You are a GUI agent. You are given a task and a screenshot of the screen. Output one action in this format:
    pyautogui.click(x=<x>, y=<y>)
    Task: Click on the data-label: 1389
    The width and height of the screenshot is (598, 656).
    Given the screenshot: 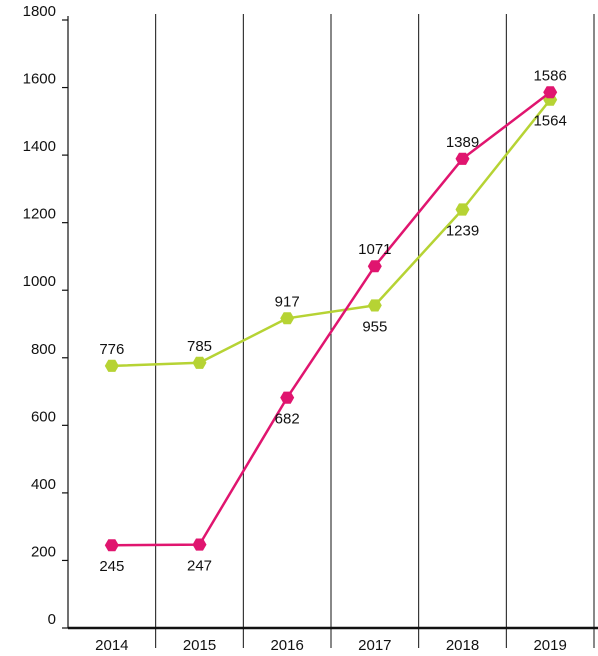 What is the action you would take?
    pyautogui.click(x=462, y=142)
    